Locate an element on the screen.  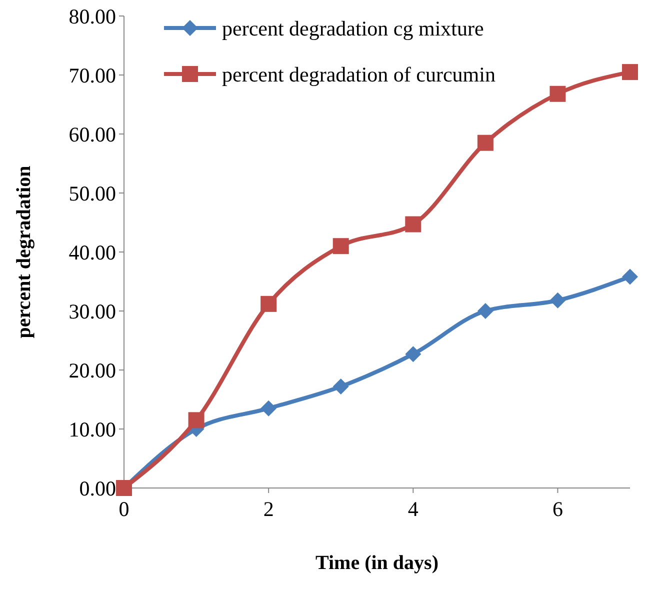
y-tick-label: 50.00 is located at coordinates (92, 193).